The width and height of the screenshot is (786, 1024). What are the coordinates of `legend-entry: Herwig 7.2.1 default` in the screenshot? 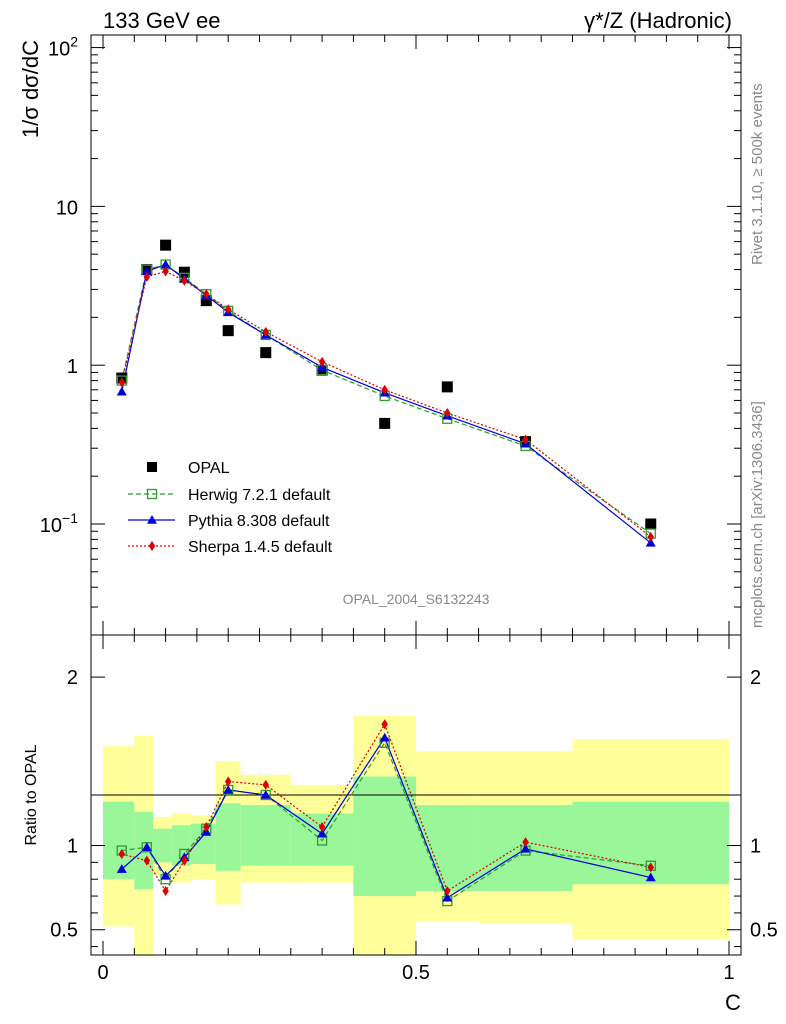 It's located at (259, 495).